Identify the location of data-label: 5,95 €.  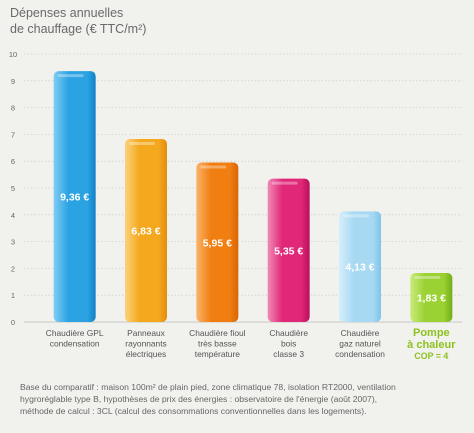
(217, 243).